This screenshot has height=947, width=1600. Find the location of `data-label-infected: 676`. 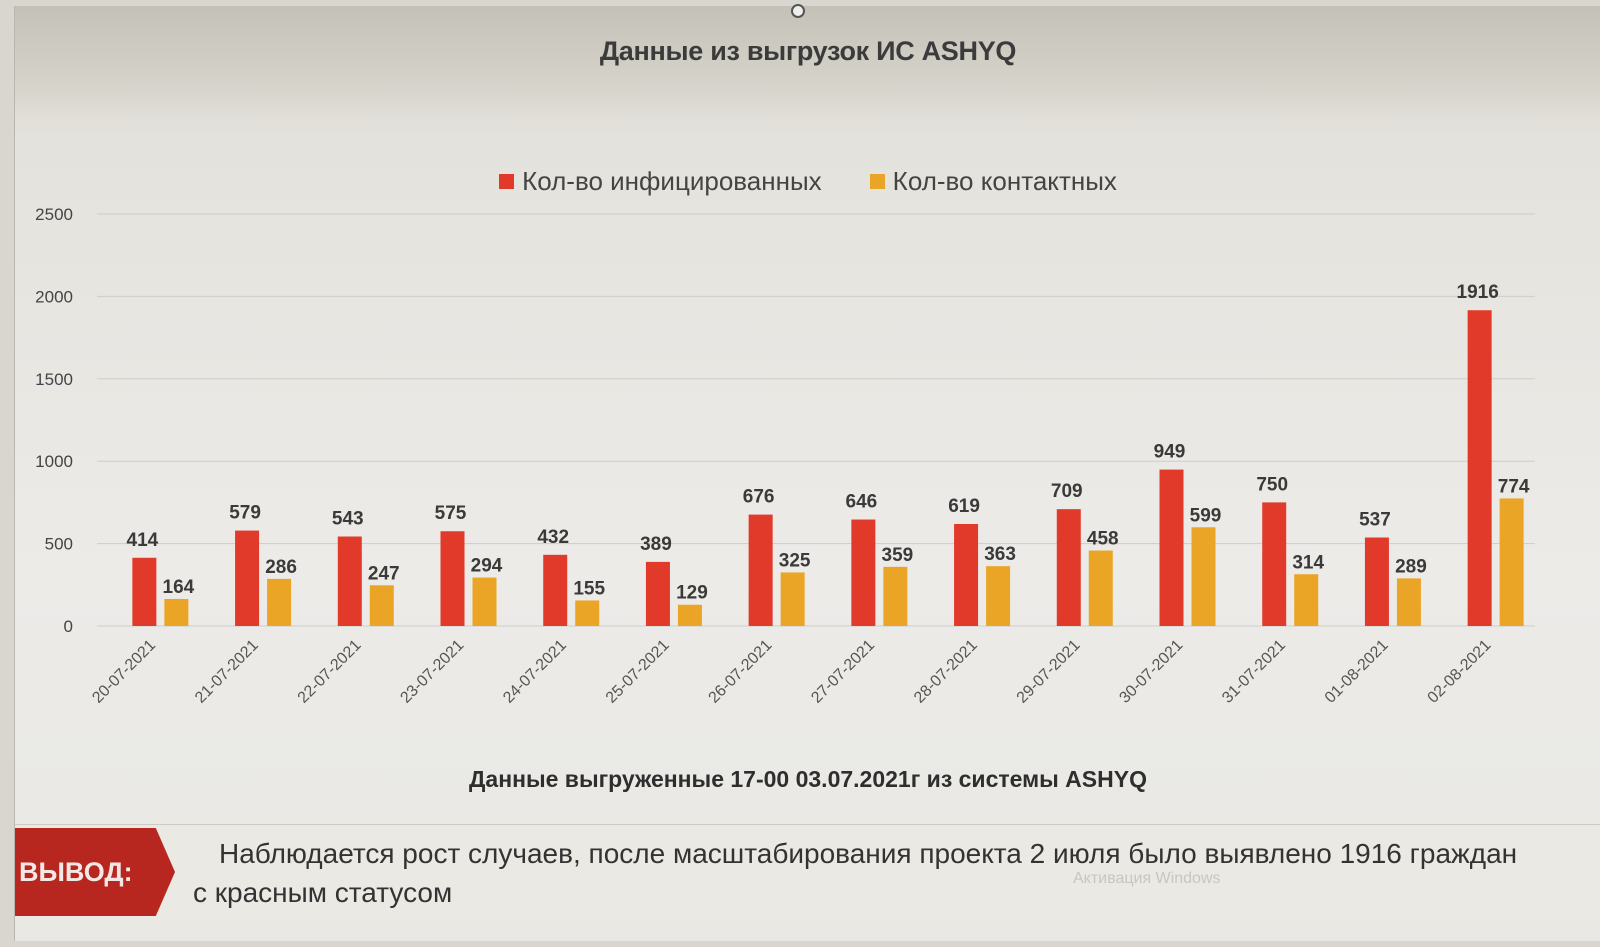

data-label-infected: 676 is located at coordinates (759, 497).